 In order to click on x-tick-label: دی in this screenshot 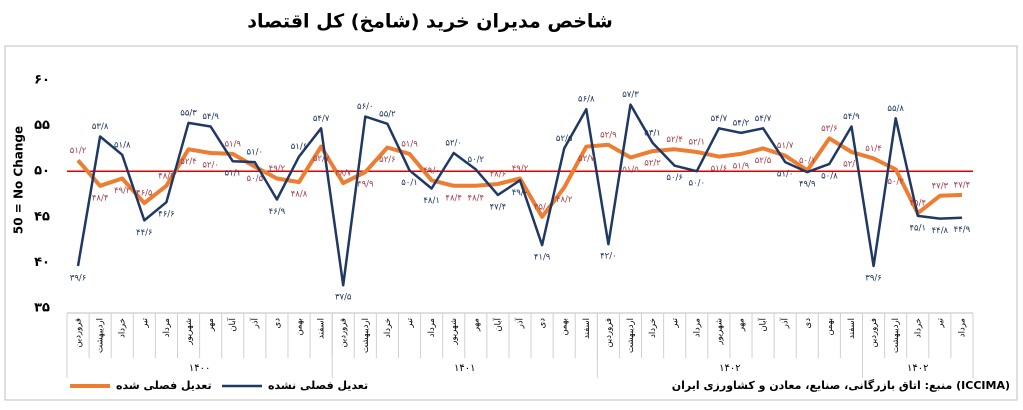, I will do `click(277, 323)`.